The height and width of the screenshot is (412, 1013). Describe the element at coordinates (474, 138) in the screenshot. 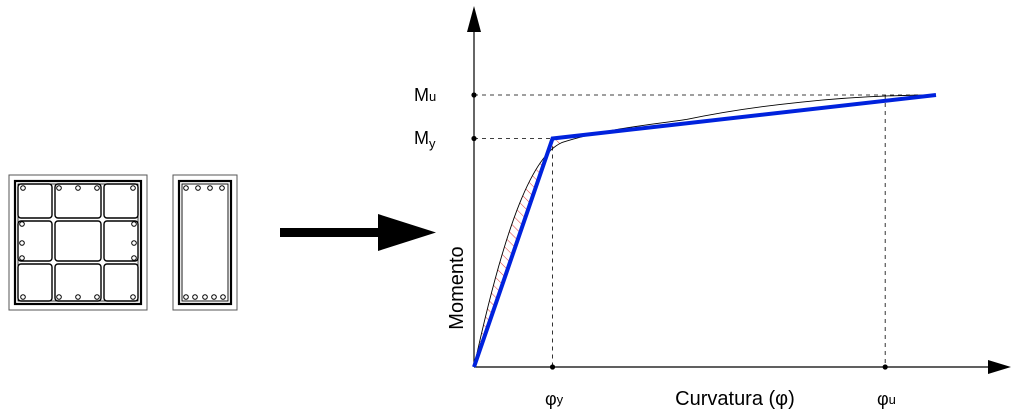

I see `my-tick-dot` at that location.